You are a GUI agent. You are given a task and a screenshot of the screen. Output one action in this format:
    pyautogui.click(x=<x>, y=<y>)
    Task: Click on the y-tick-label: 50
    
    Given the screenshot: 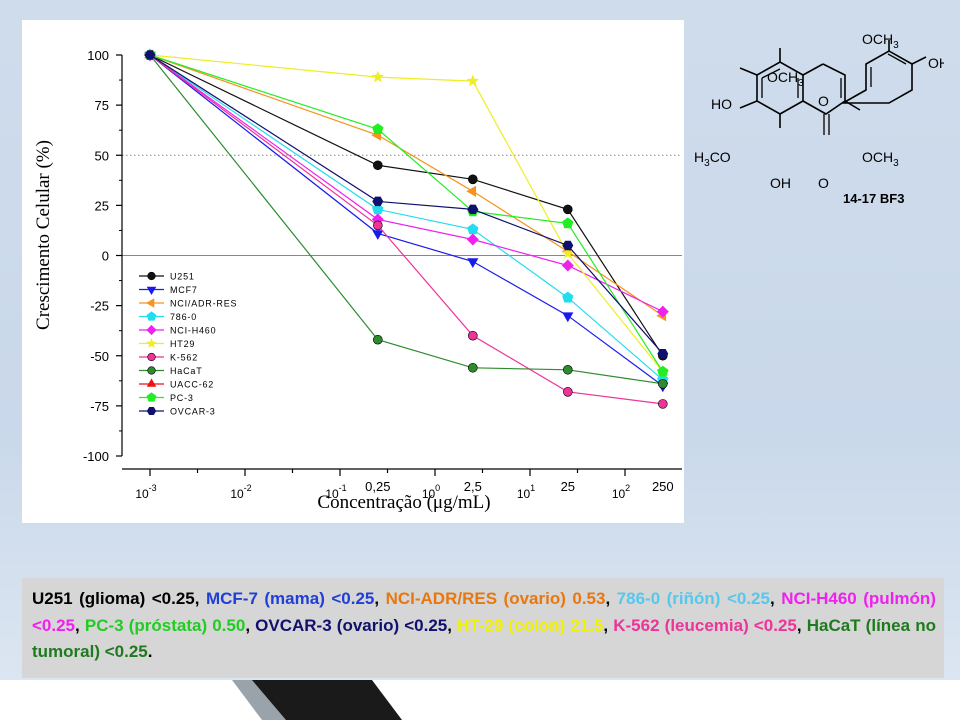 What is the action you would take?
    pyautogui.click(x=102, y=155)
    